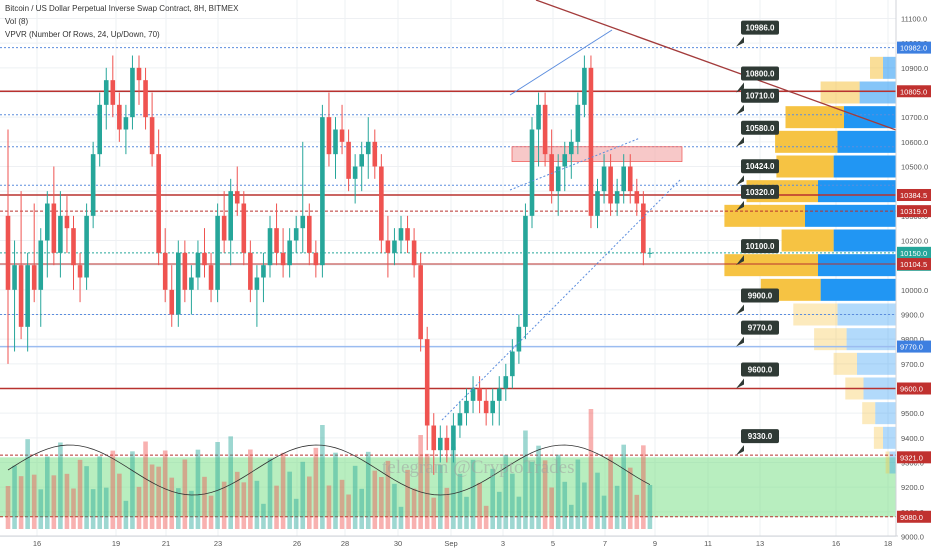  I want to click on price-tick-label: 10900.0, so click(914, 68).